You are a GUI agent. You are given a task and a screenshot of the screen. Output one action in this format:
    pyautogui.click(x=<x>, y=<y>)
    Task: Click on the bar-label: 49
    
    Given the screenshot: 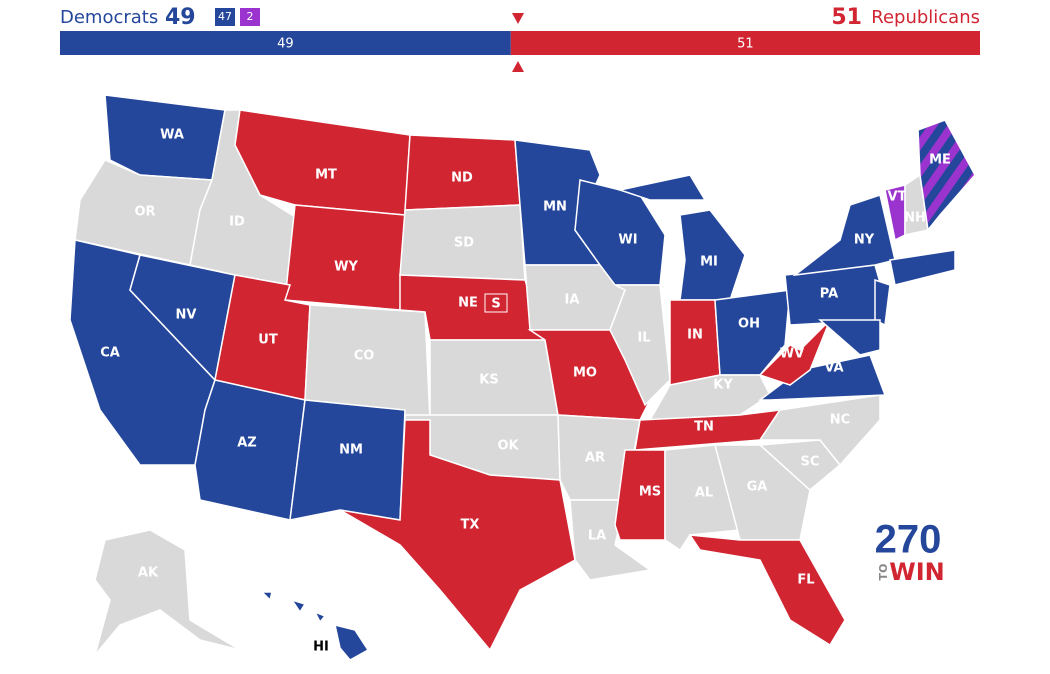 What is the action you would take?
    pyautogui.click(x=285, y=44)
    